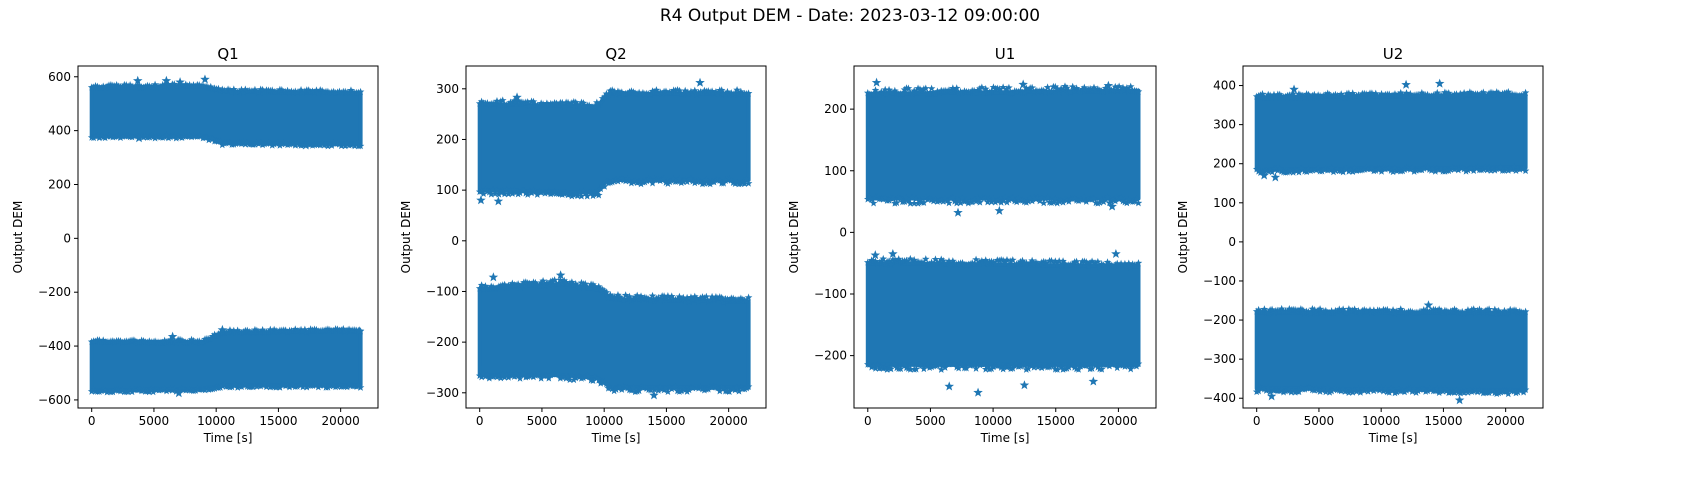 The height and width of the screenshot is (500, 1700). What do you see at coordinates (226, 360) in the screenshot?
I see `scatter-band-edge-negative` at bounding box center [226, 360].